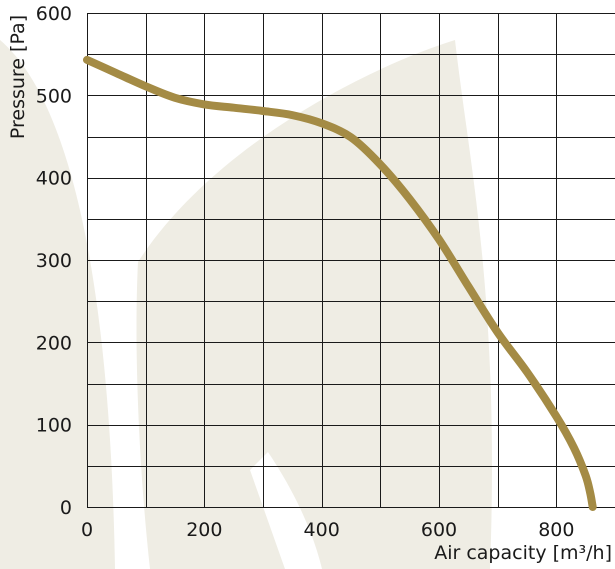 This screenshot has width=615, height=569. What do you see at coordinates (439, 530) in the screenshot?
I see `x-tick-label: 600` at bounding box center [439, 530].